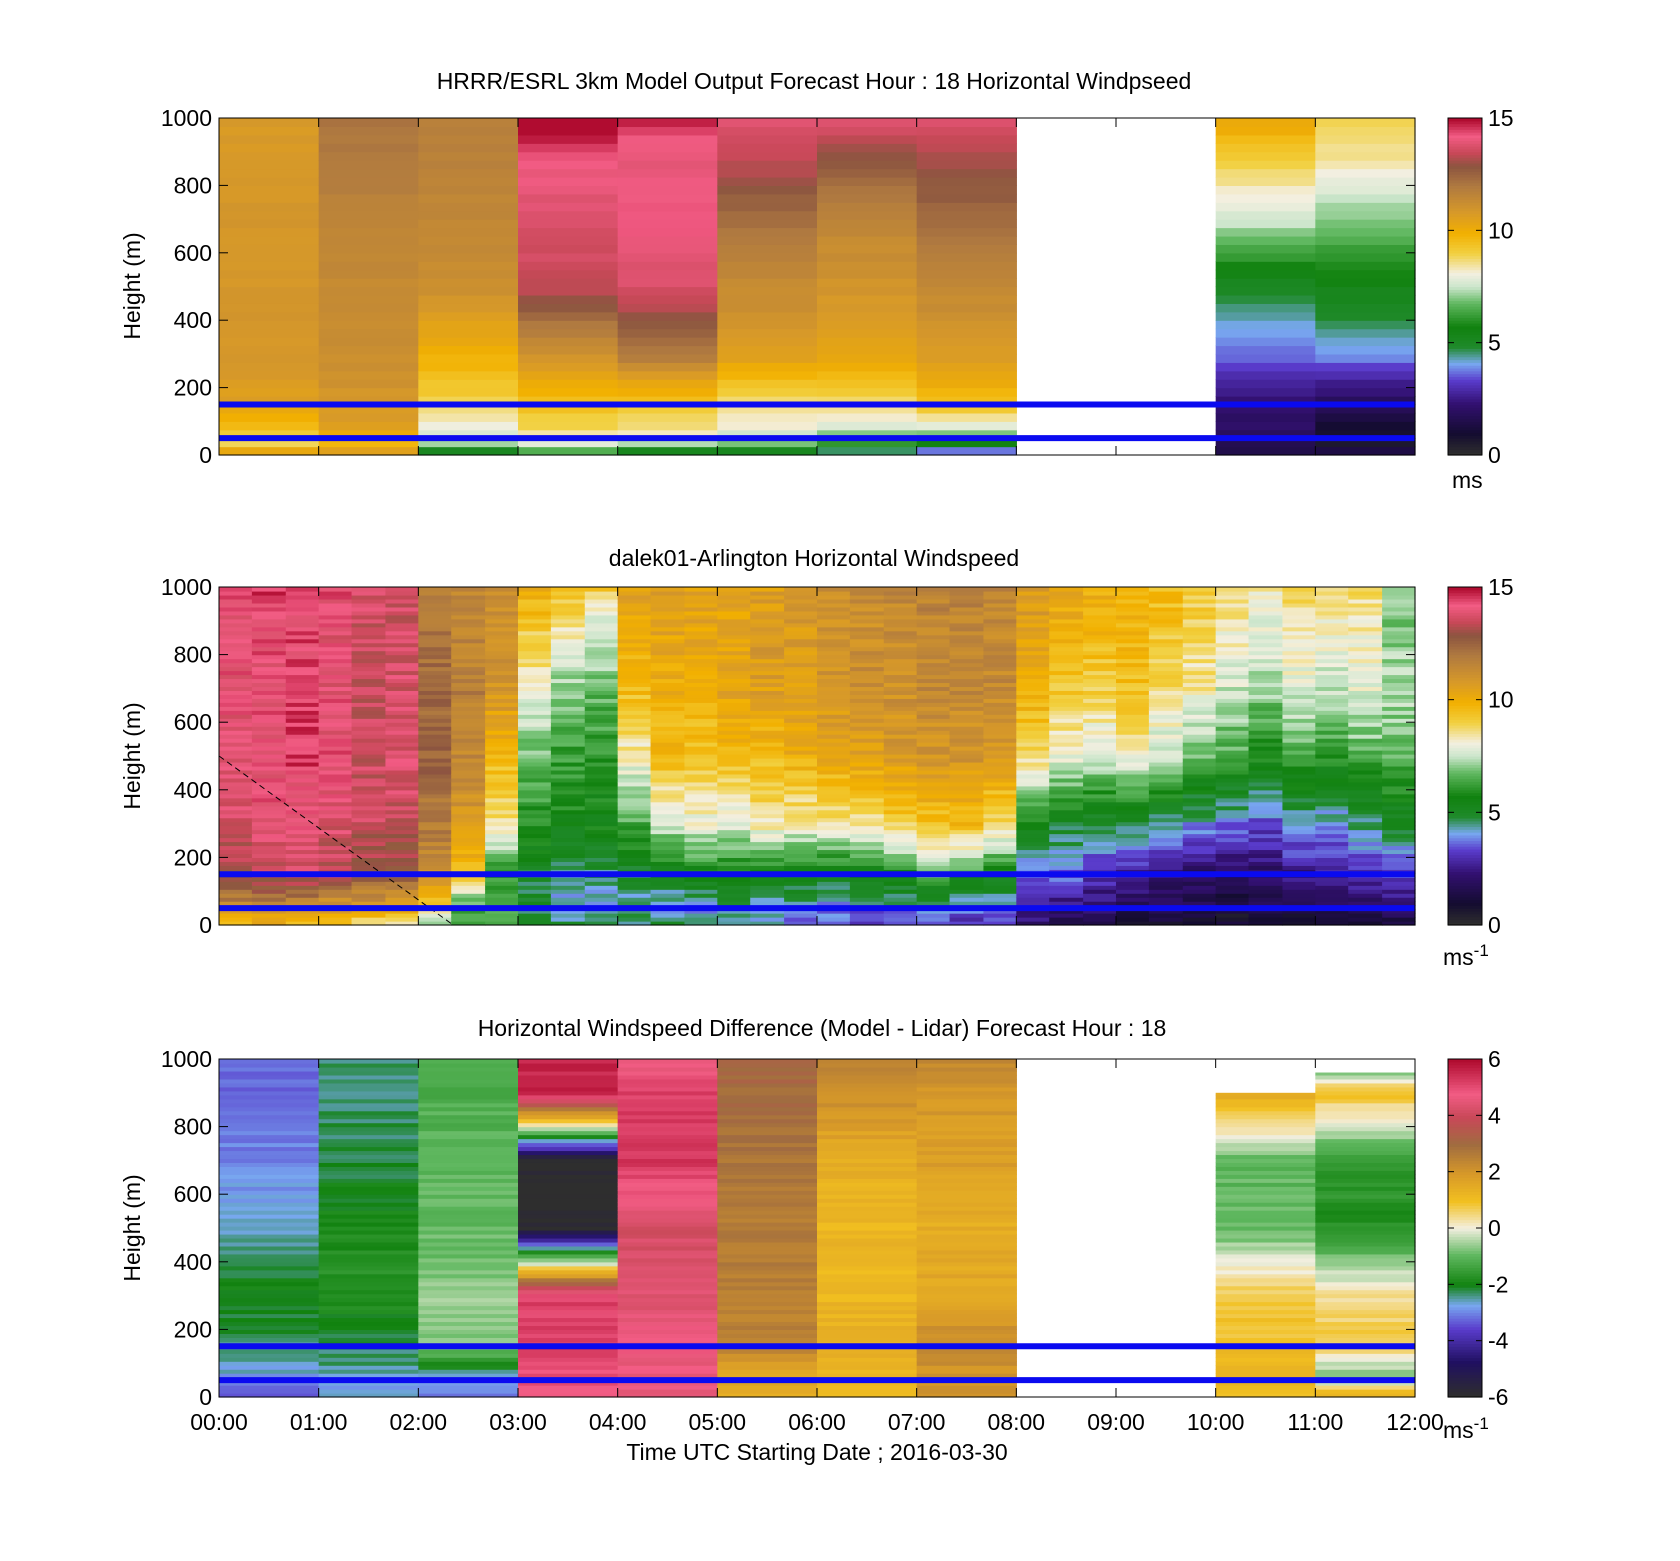  What do you see at coordinates (1315, 1422) in the screenshot?
I see `x-tick-label: 11:00` at bounding box center [1315, 1422].